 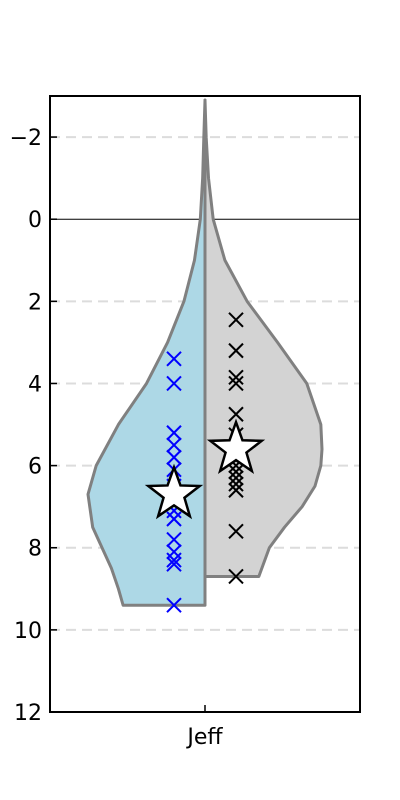 What do you see at coordinates (35, 302) in the screenshot?
I see `y-tick-label: 2` at bounding box center [35, 302].